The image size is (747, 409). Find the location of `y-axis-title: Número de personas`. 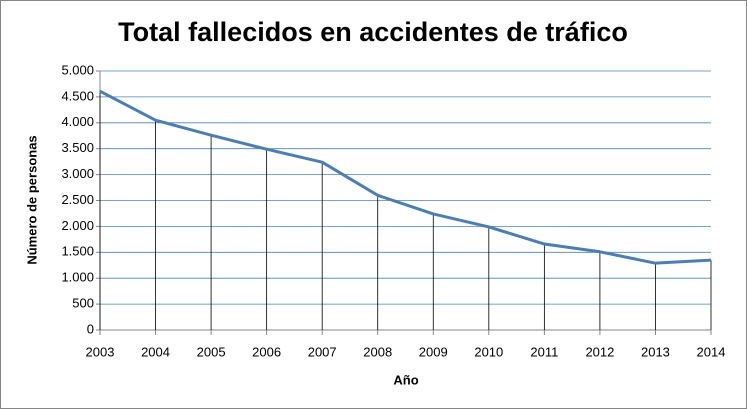

y-axis-title: Número de personas is located at coordinates (31, 199).